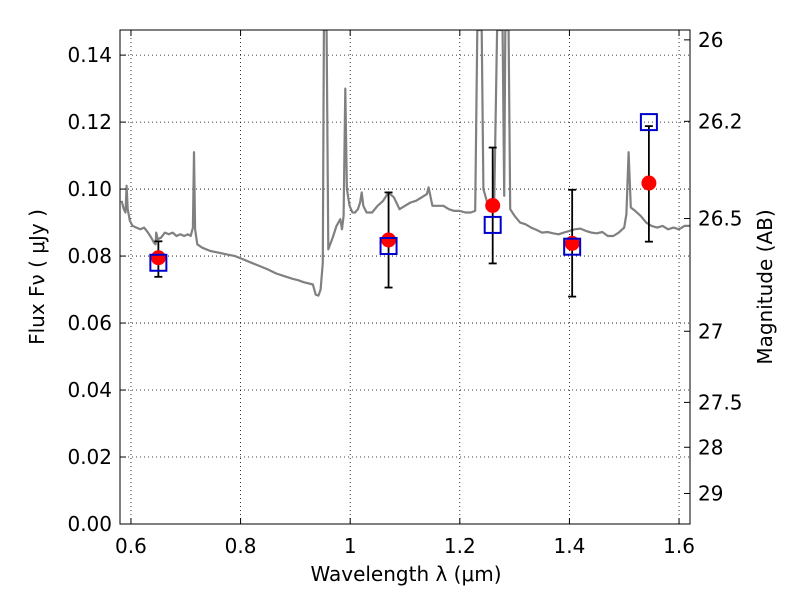 The height and width of the screenshot is (600, 800). I want to click on y-tick-label: 0.12, so click(89, 122).